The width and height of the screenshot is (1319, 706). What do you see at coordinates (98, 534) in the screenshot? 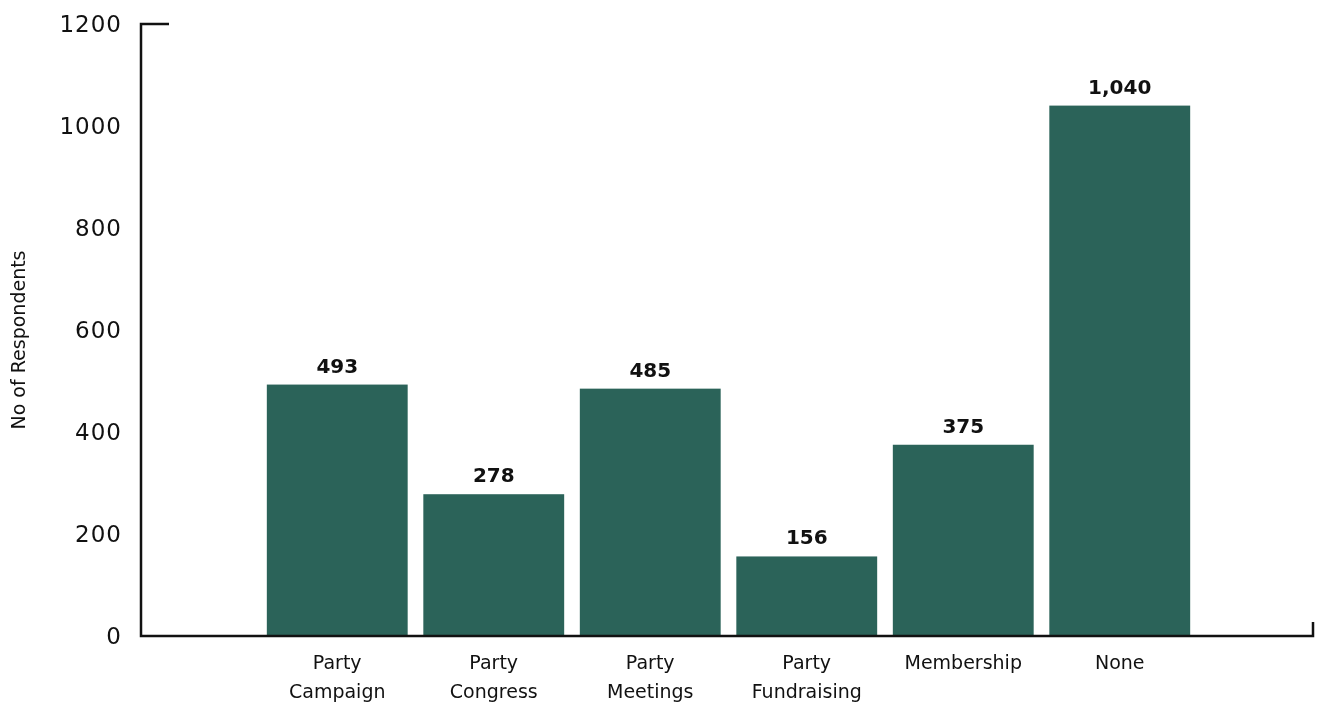
I see `y-tick-label: 200` at bounding box center [98, 534].